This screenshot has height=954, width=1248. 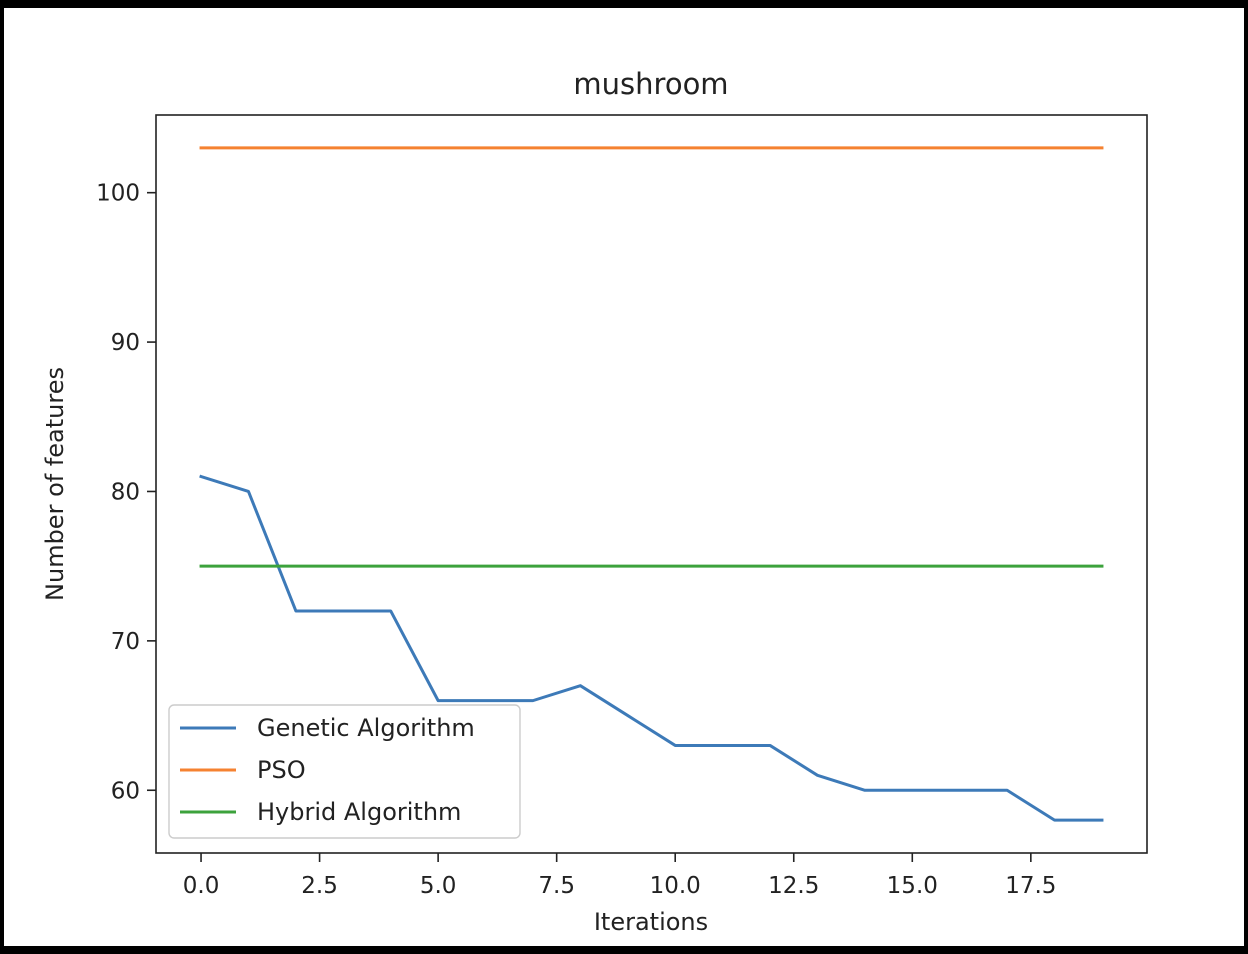 What do you see at coordinates (619, 876) in the screenshot?
I see `x-axis: 0.0 2.5 5.0 7.5 10.0 12.5 15.0 17.5` at bounding box center [619, 876].